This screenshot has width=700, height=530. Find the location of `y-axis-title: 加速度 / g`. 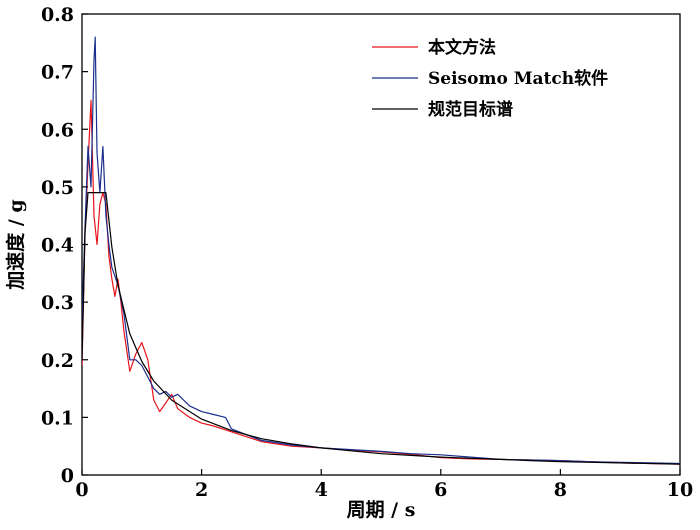

y-axis-title: 加速度 / g is located at coordinates (15, 244).